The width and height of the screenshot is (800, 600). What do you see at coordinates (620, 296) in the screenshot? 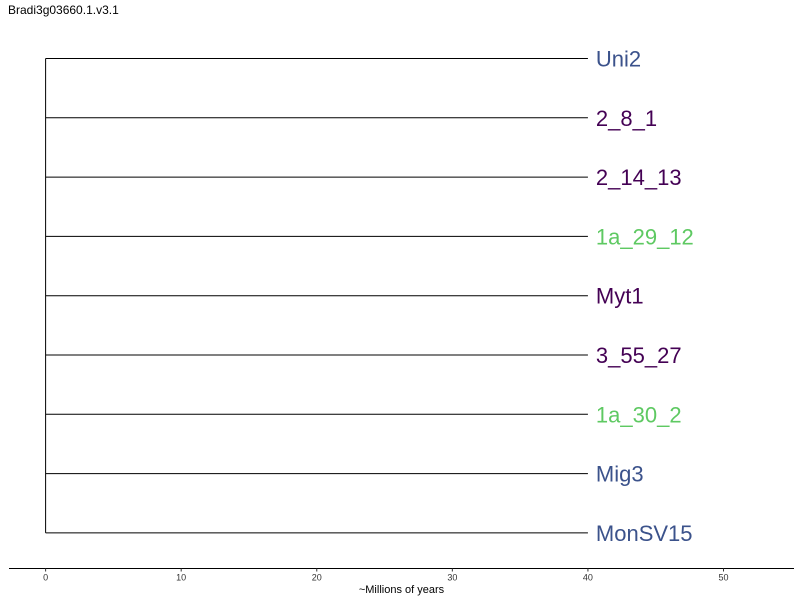
I see `tip-label-Myt1: Myt1` at bounding box center [620, 296].